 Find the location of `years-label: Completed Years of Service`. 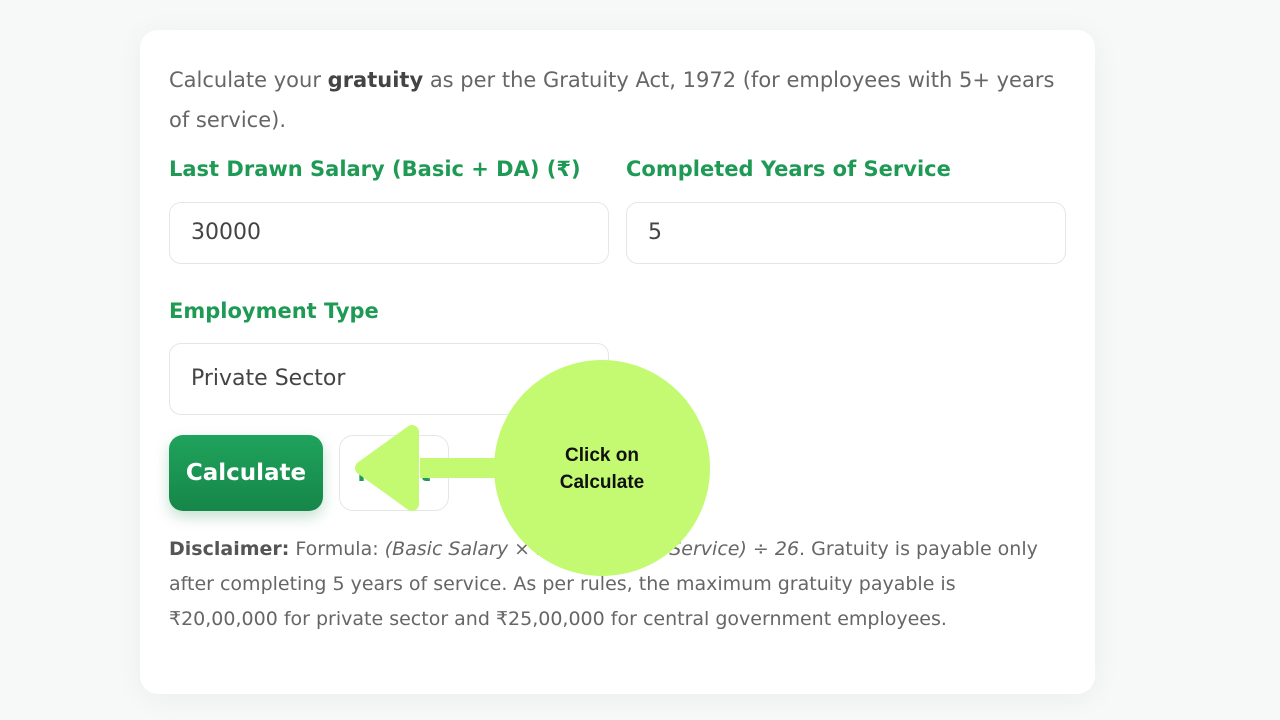

years-label: Completed Years of Service is located at coordinates (788, 169).